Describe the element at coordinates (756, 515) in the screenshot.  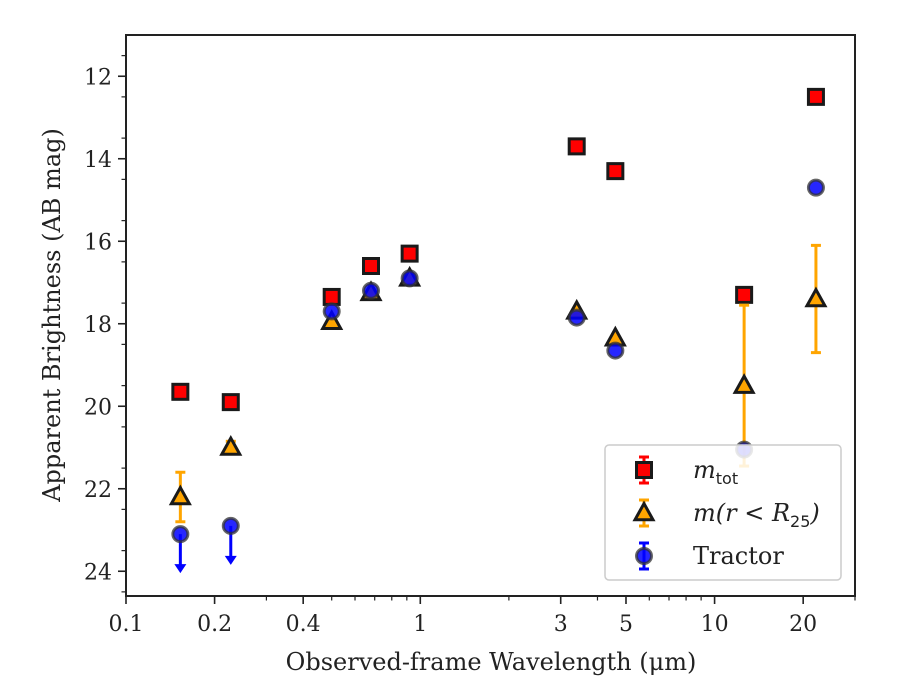
I see `legend-label-mr25: m(r < R25)` at that location.